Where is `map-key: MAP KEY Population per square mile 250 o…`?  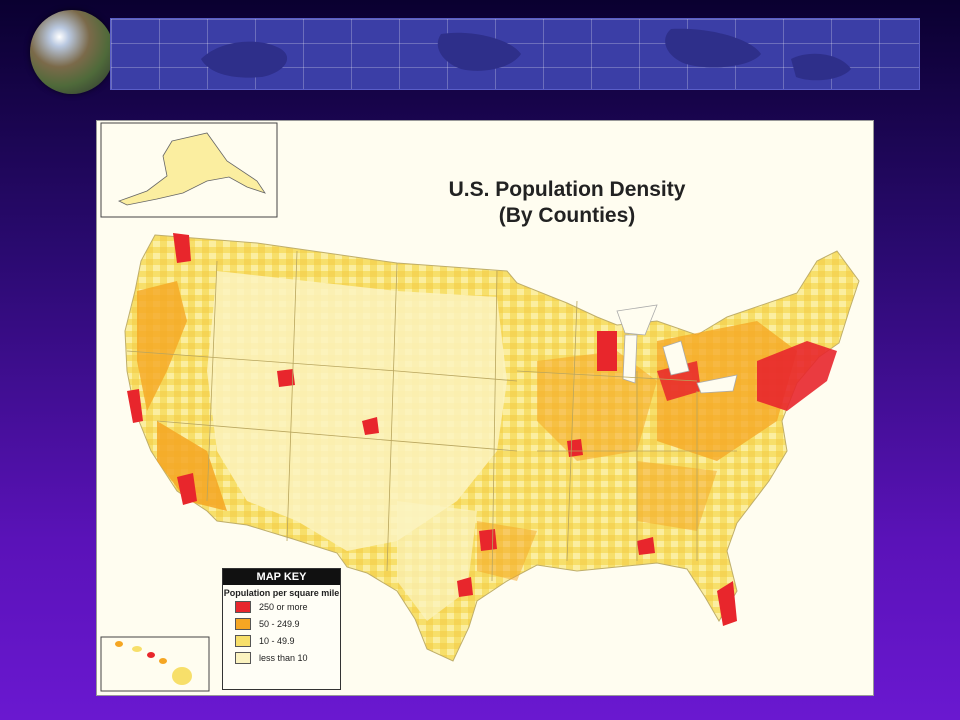
map-key: MAP KEY Population per square mile 250 o… is located at coordinates (281, 629).